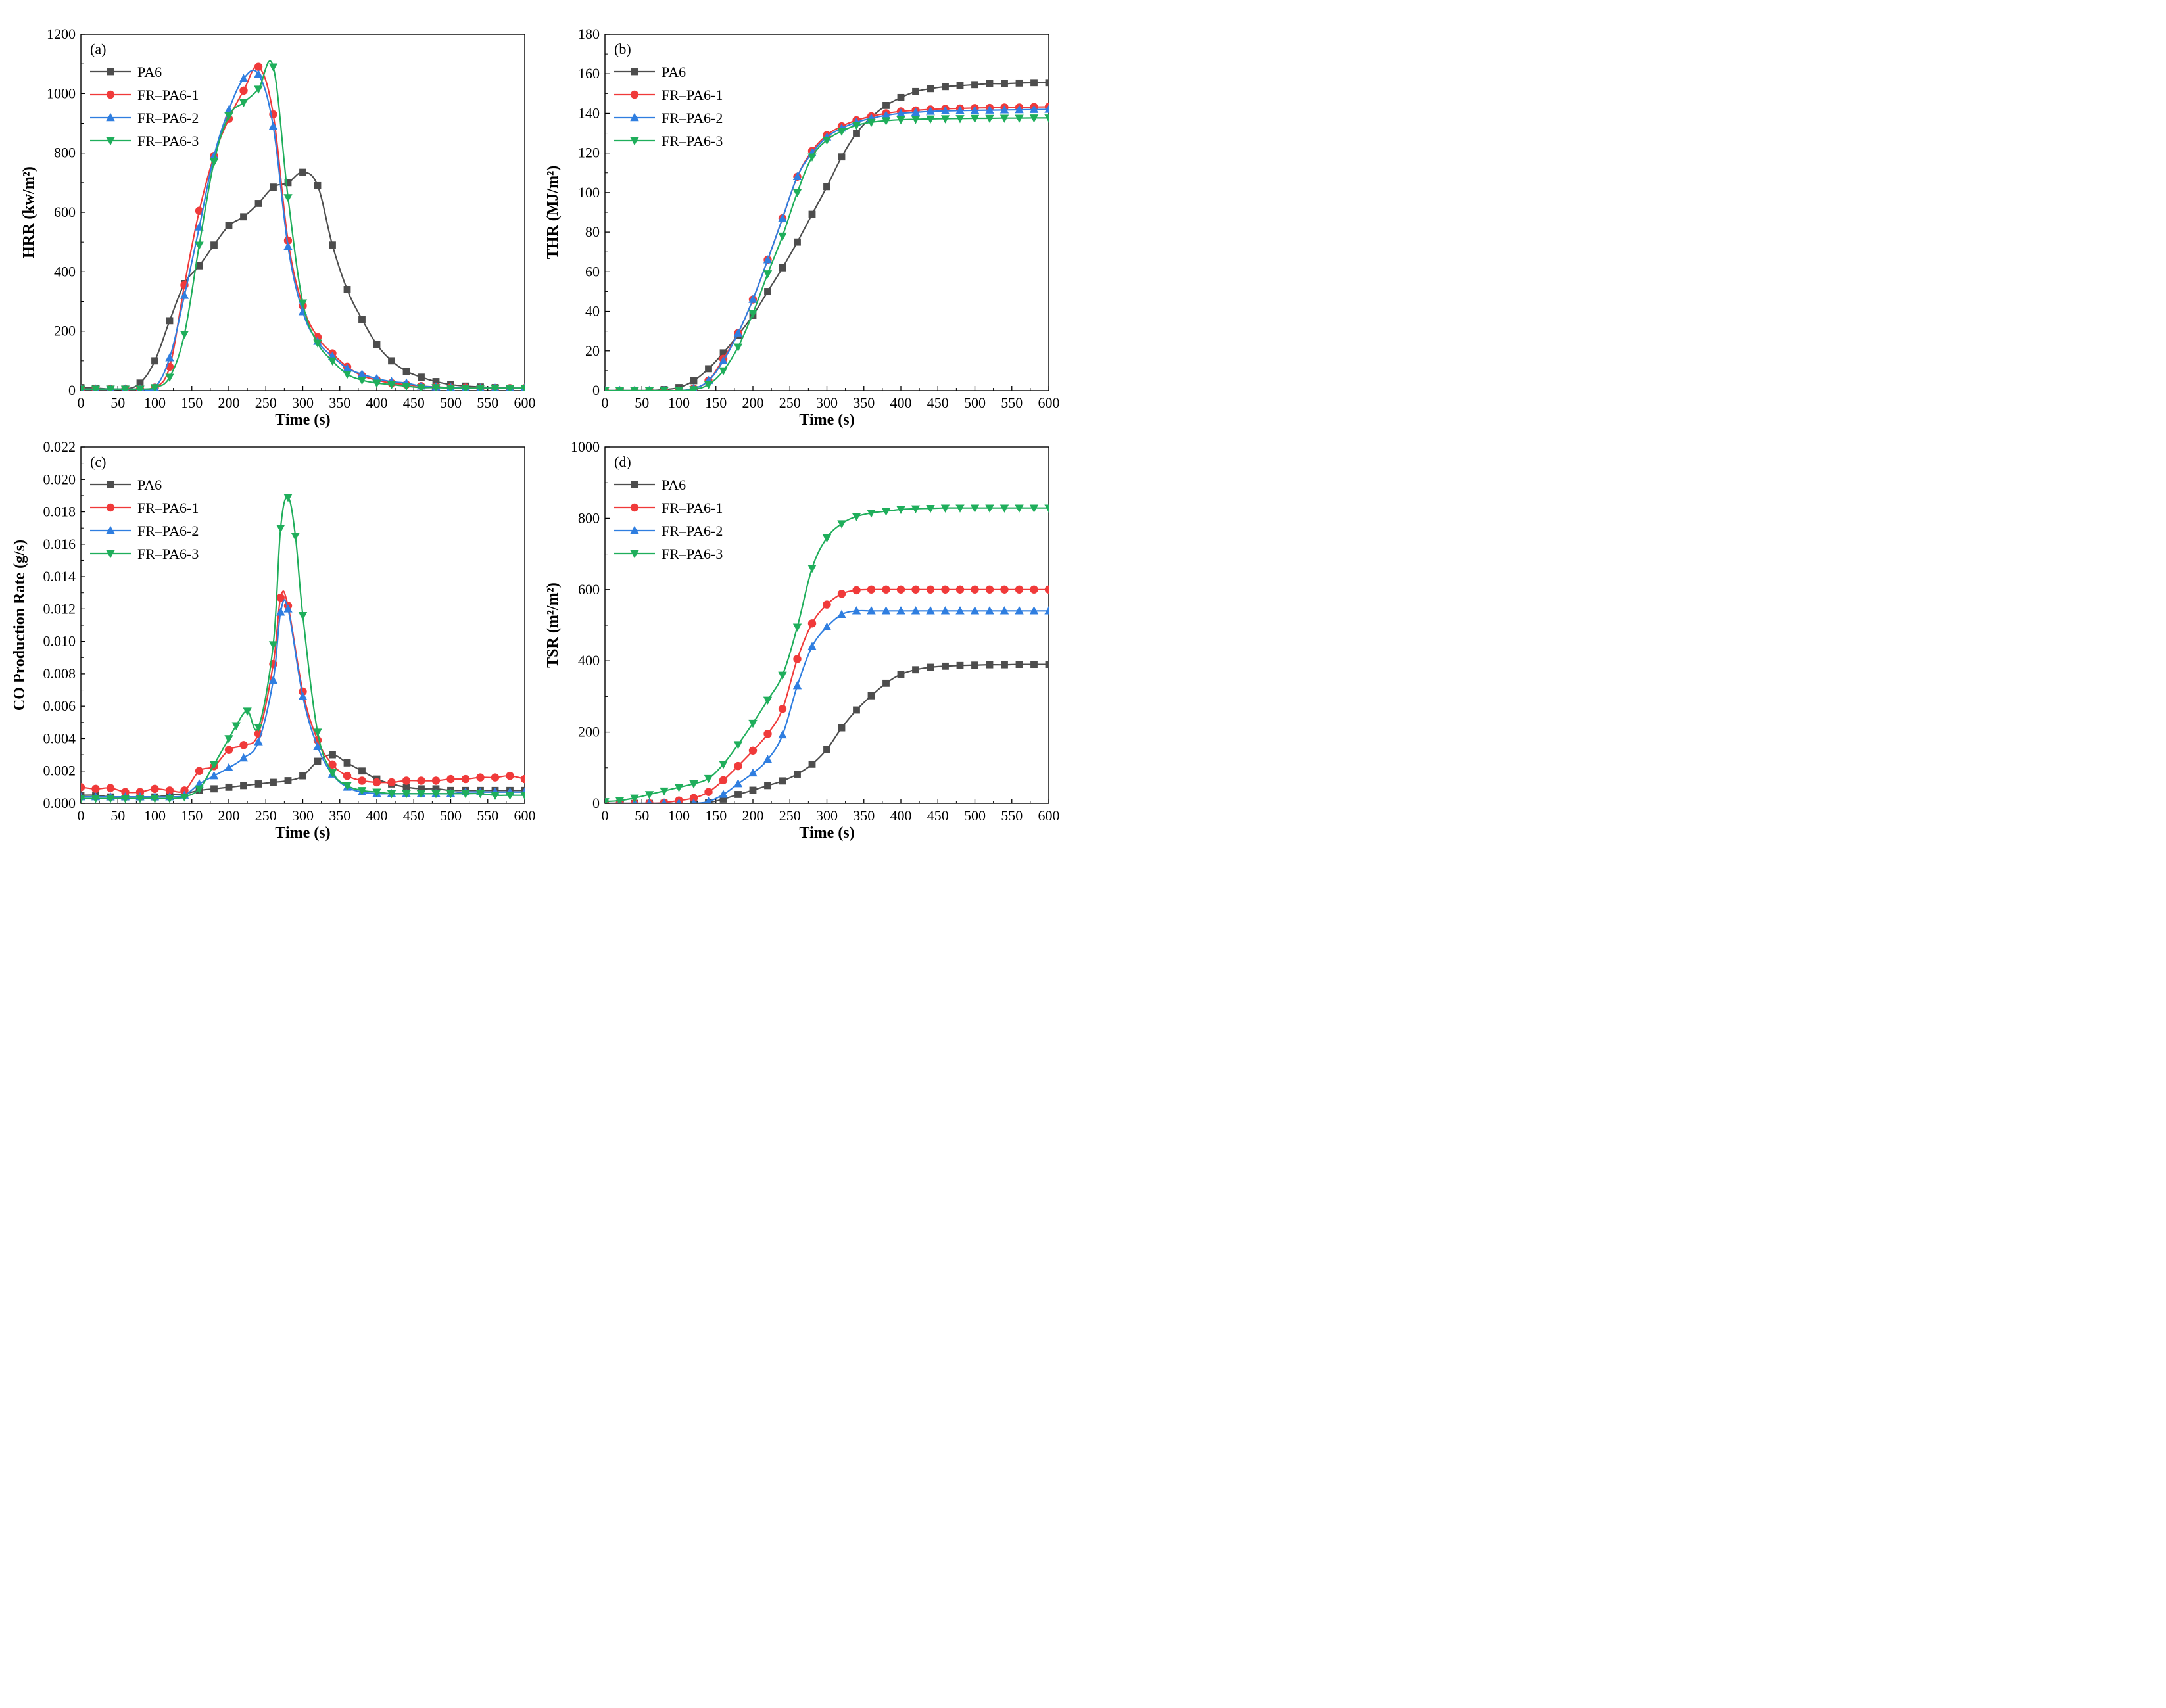 The height and width of the screenshot is (1708, 2166). I want to click on y-tick-label: 400, so click(65, 271).